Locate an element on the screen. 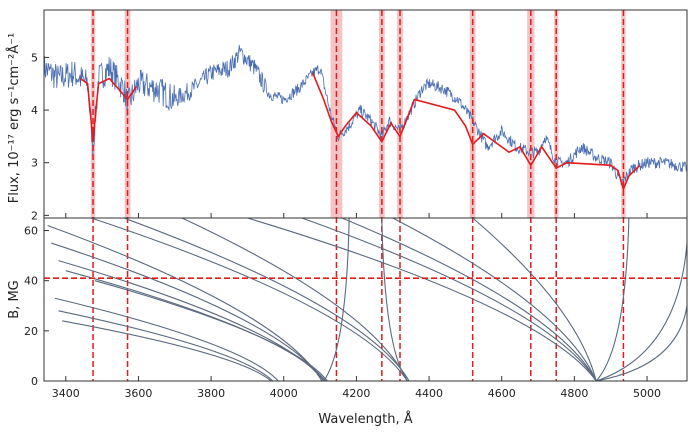  x-tick-label-3: 4000 is located at coordinates (284, 393).